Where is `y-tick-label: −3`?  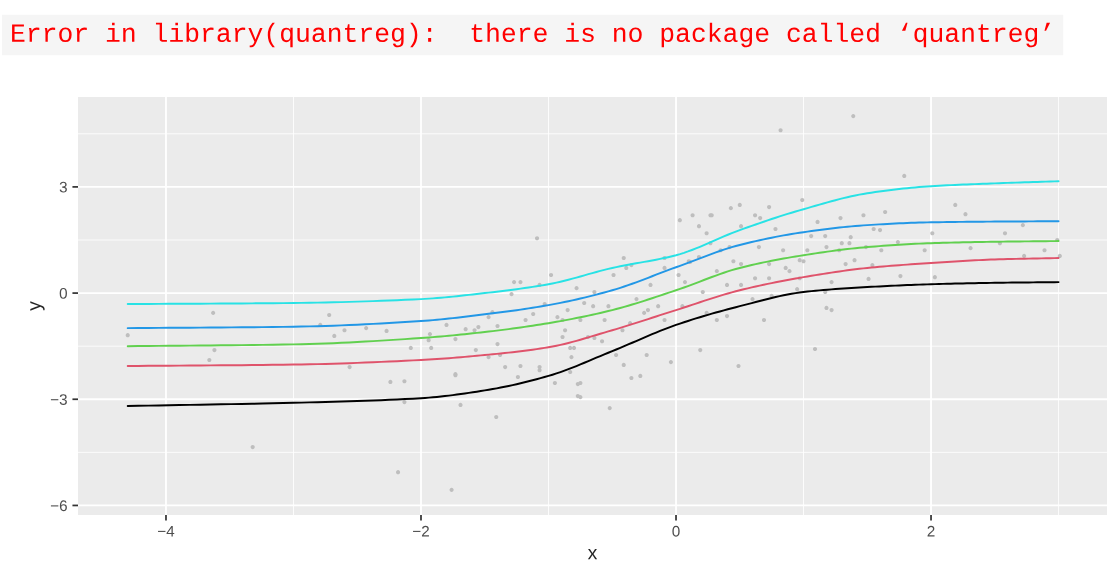 y-tick-label: −3 is located at coordinates (58, 399).